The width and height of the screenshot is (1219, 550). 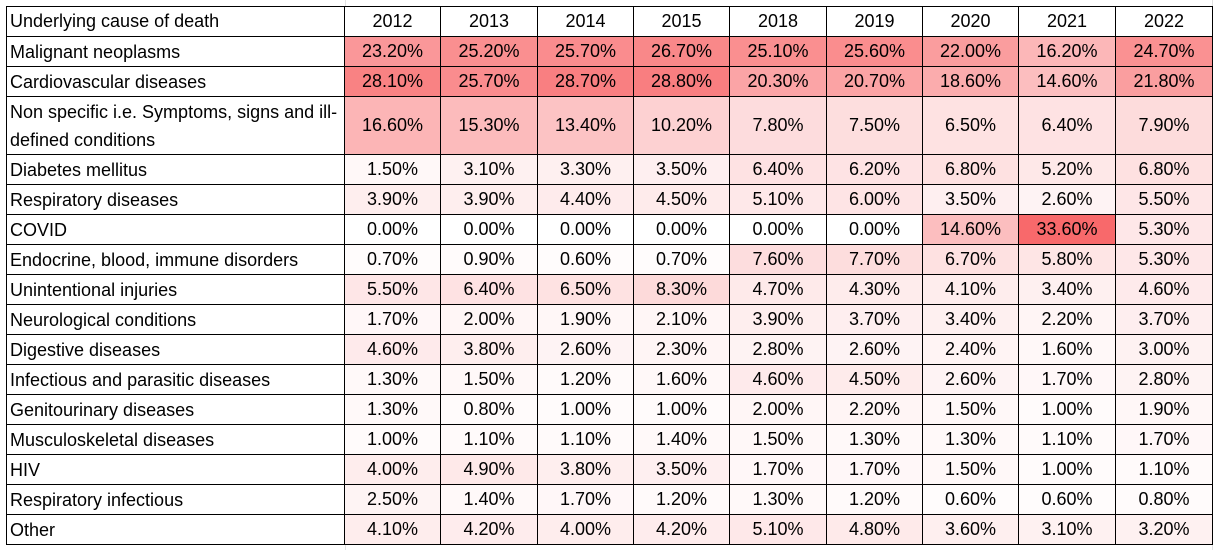 What do you see at coordinates (585, 169) in the screenshot?
I see `value-cell: 3.30%` at bounding box center [585, 169].